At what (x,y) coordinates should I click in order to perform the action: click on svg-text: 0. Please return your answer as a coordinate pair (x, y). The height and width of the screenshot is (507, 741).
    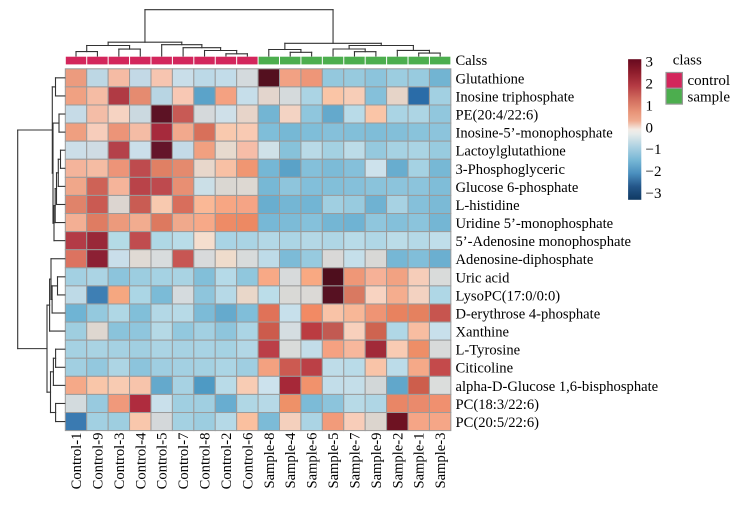
    Looking at the image, I should click on (650, 128).